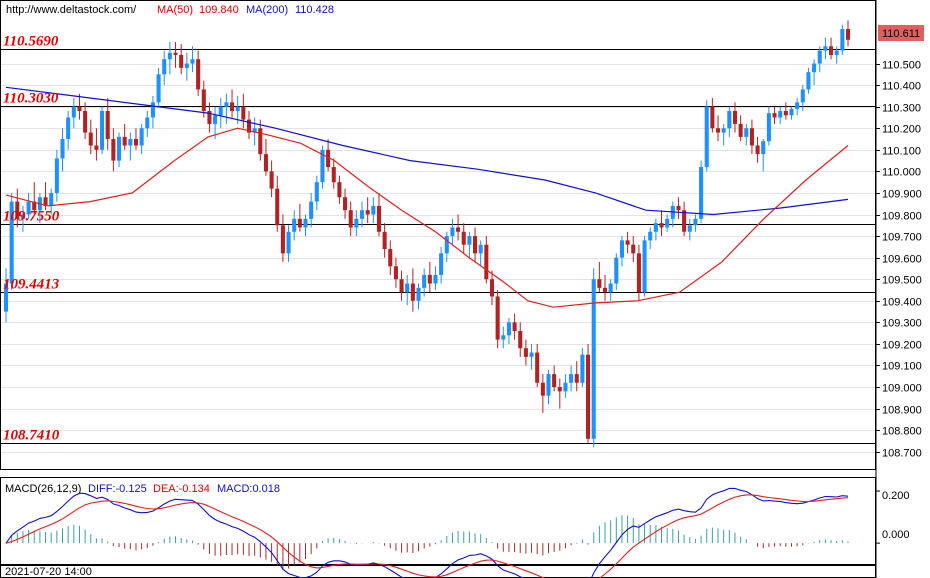 The height and width of the screenshot is (578, 930). What do you see at coordinates (71, 10) in the screenshot?
I see `source-url: http://www.deltastock.com/` at bounding box center [71, 10].